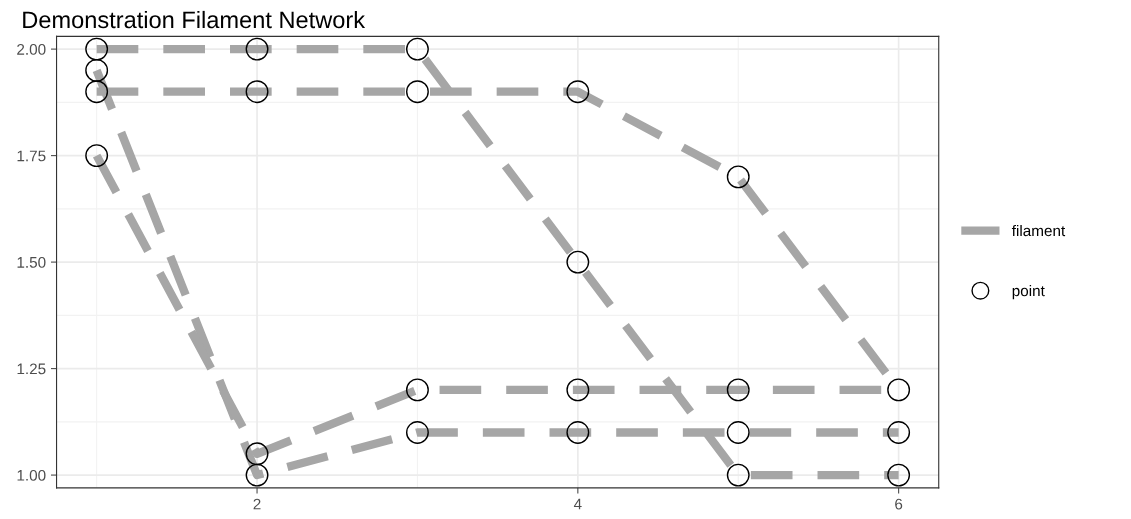 This screenshot has width=1131, height=519. I want to click on y-tick-label: 1.75, so click(31, 156).